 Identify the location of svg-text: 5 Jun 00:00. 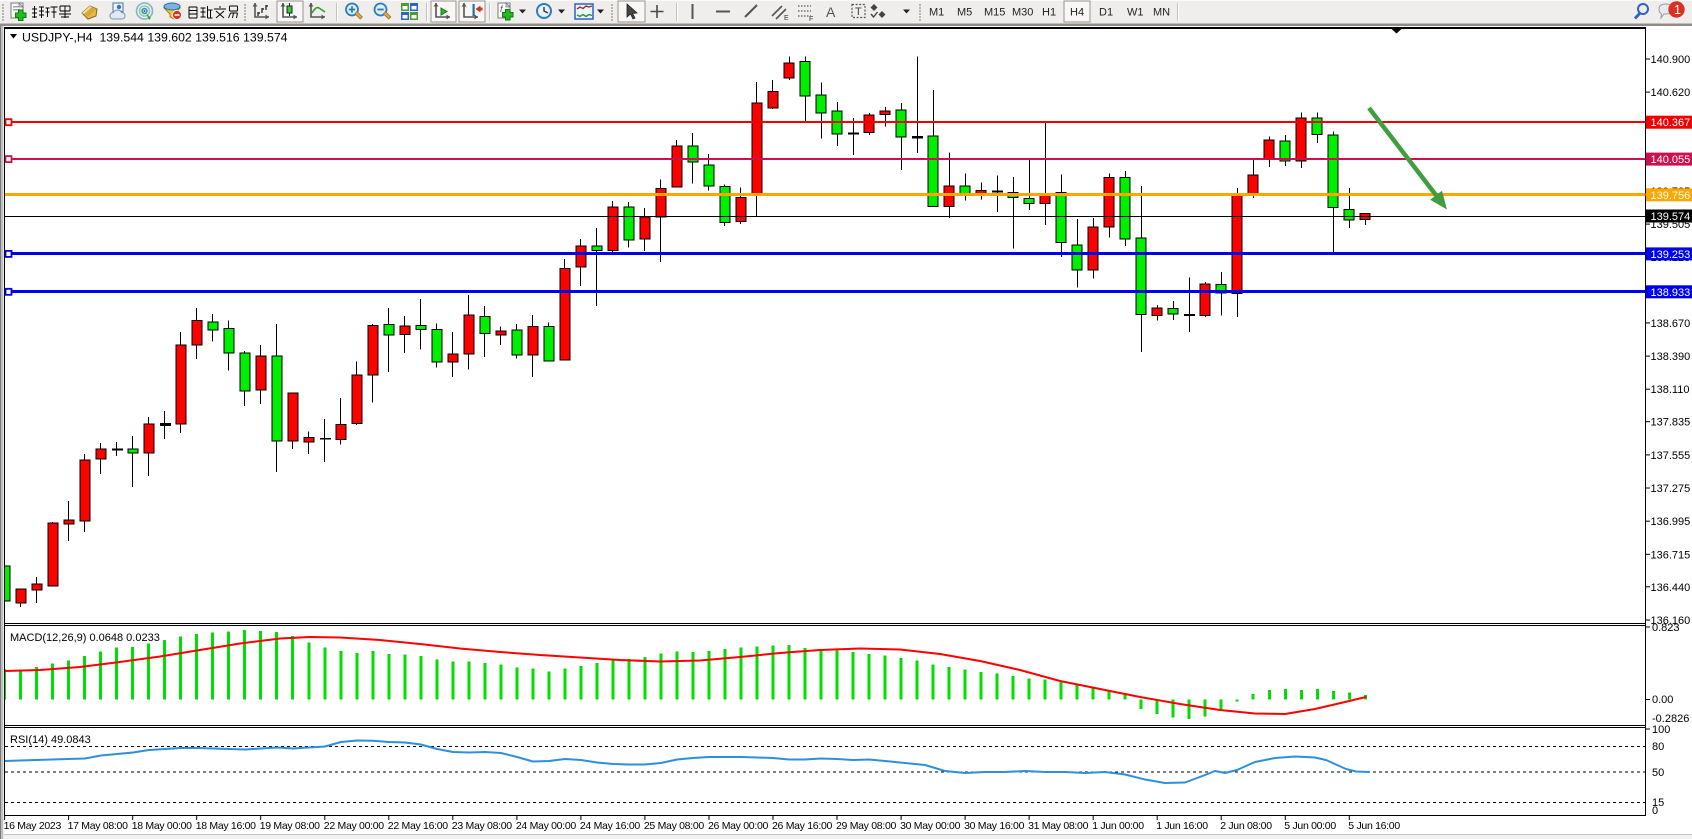
(1310, 826).